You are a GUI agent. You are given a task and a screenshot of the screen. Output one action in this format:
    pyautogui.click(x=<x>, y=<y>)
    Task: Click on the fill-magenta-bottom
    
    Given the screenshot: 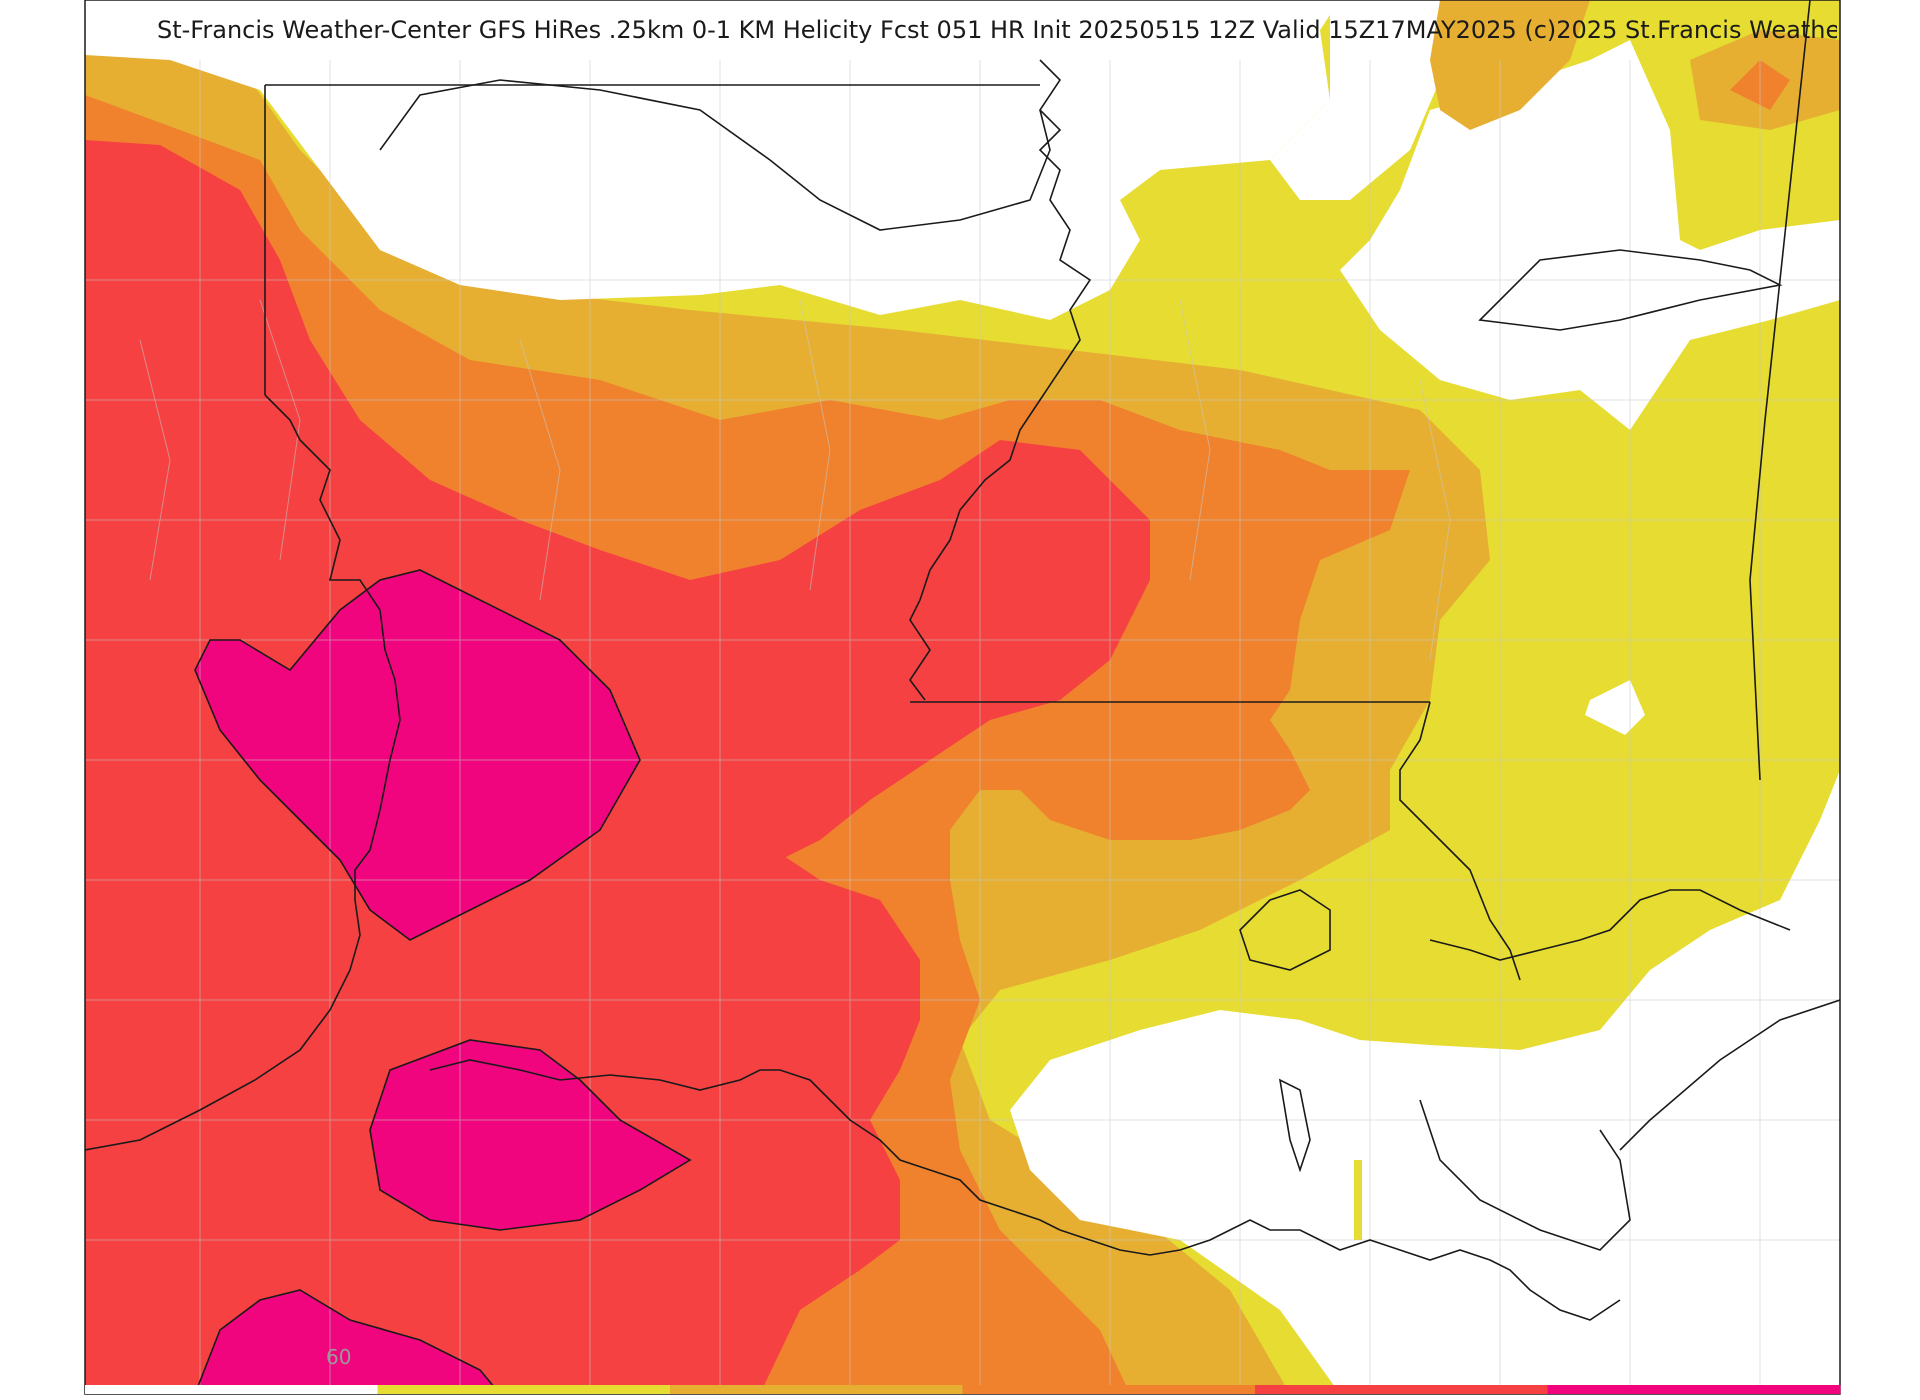 What is the action you would take?
    pyautogui.click(x=347, y=1342)
    